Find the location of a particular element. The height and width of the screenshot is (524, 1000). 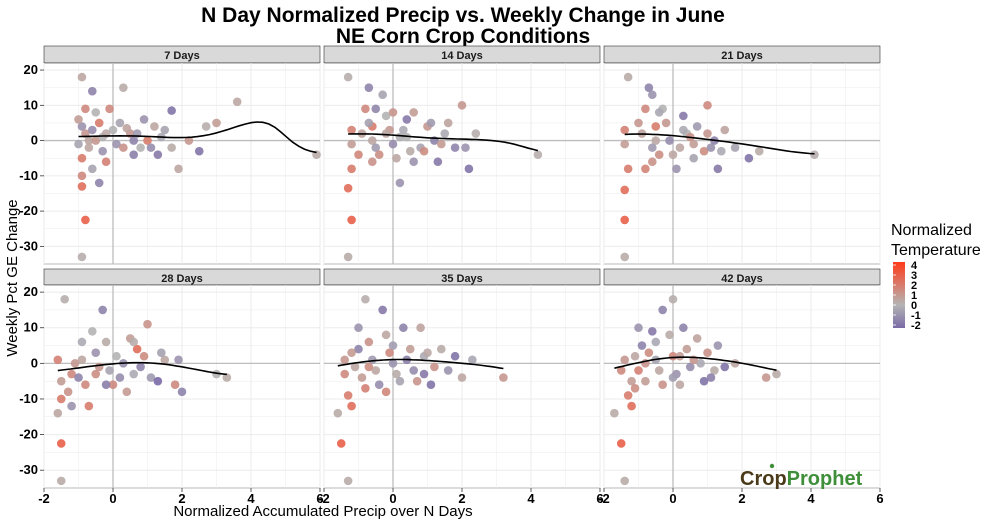

legend-tick-label: 1 is located at coordinates (914, 296).